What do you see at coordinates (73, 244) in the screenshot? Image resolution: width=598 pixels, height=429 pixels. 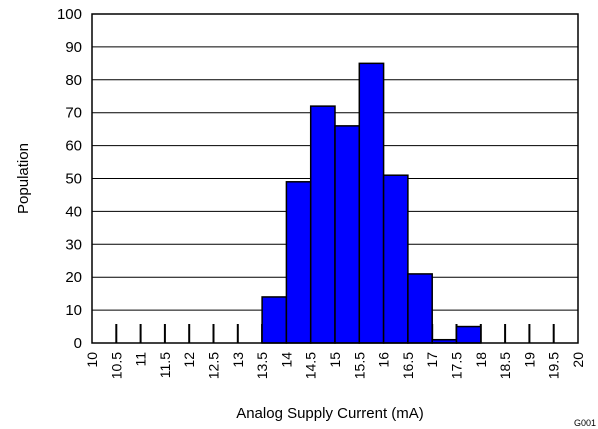 I see `y-tick-label: 30` at bounding box center [73, 244].